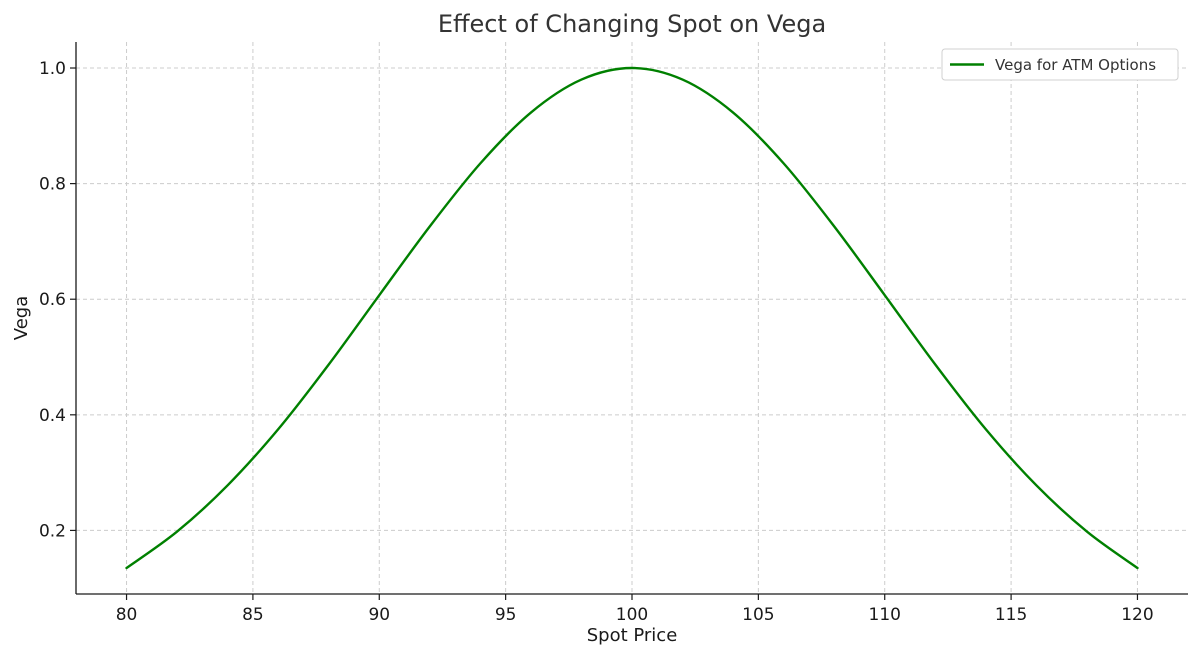 Image resolution: width=1200 pixels, height=662 pixels. Describe the element at coordinates (758, 615) in the screenshot. I see `x-tick-label: 105` at that location.